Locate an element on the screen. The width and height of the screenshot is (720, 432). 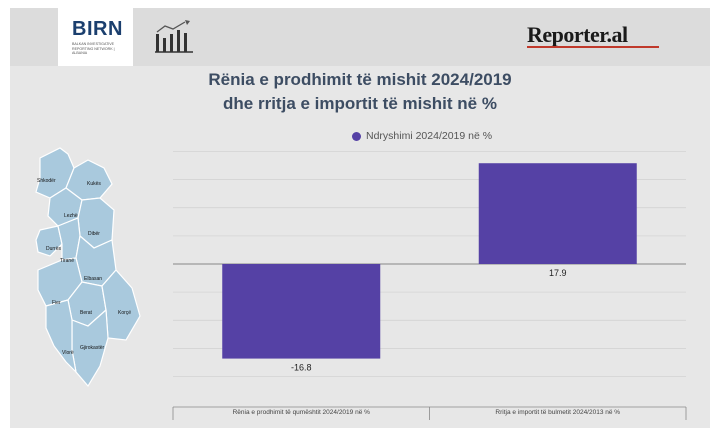
map-label-fier: Fier is located at coordinates (56, 303).